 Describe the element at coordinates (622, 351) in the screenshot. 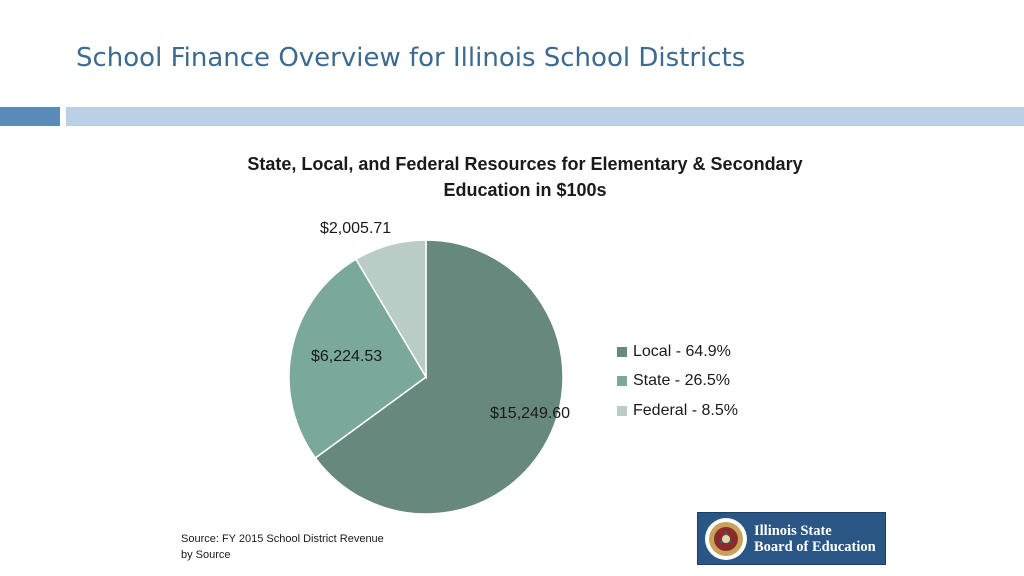

I see `legend-swatch-local` at that location.